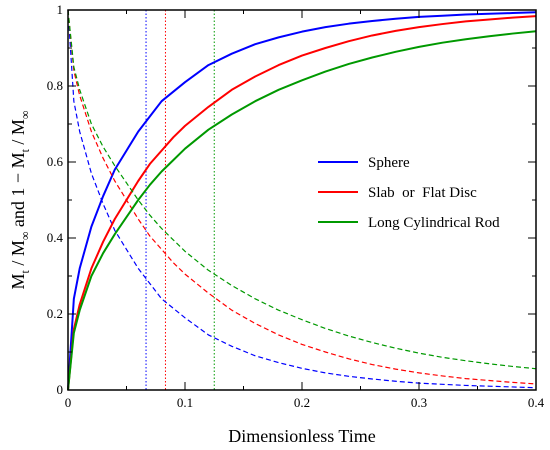 This screenshot has height=450, width=550. I want to click on x-tick-label: 0.2, so click(302, 402).